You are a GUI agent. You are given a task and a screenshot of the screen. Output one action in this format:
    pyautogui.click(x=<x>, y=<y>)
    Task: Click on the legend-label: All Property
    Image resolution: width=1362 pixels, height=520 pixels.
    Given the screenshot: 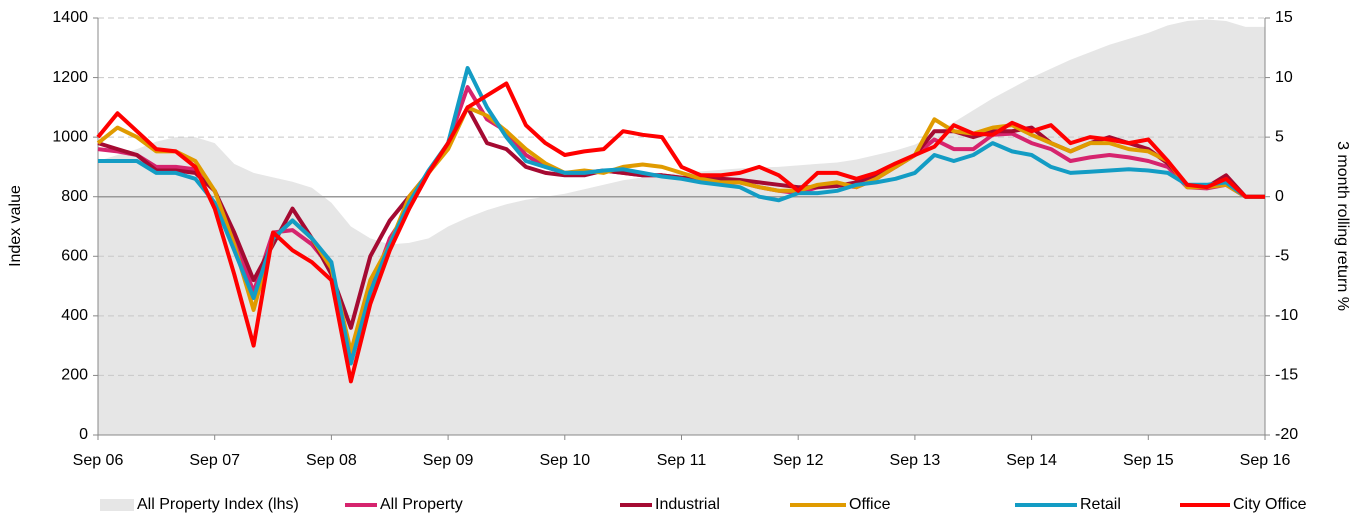 What is the action you would take?
    pyautogui.click(x=421, y=504)
    